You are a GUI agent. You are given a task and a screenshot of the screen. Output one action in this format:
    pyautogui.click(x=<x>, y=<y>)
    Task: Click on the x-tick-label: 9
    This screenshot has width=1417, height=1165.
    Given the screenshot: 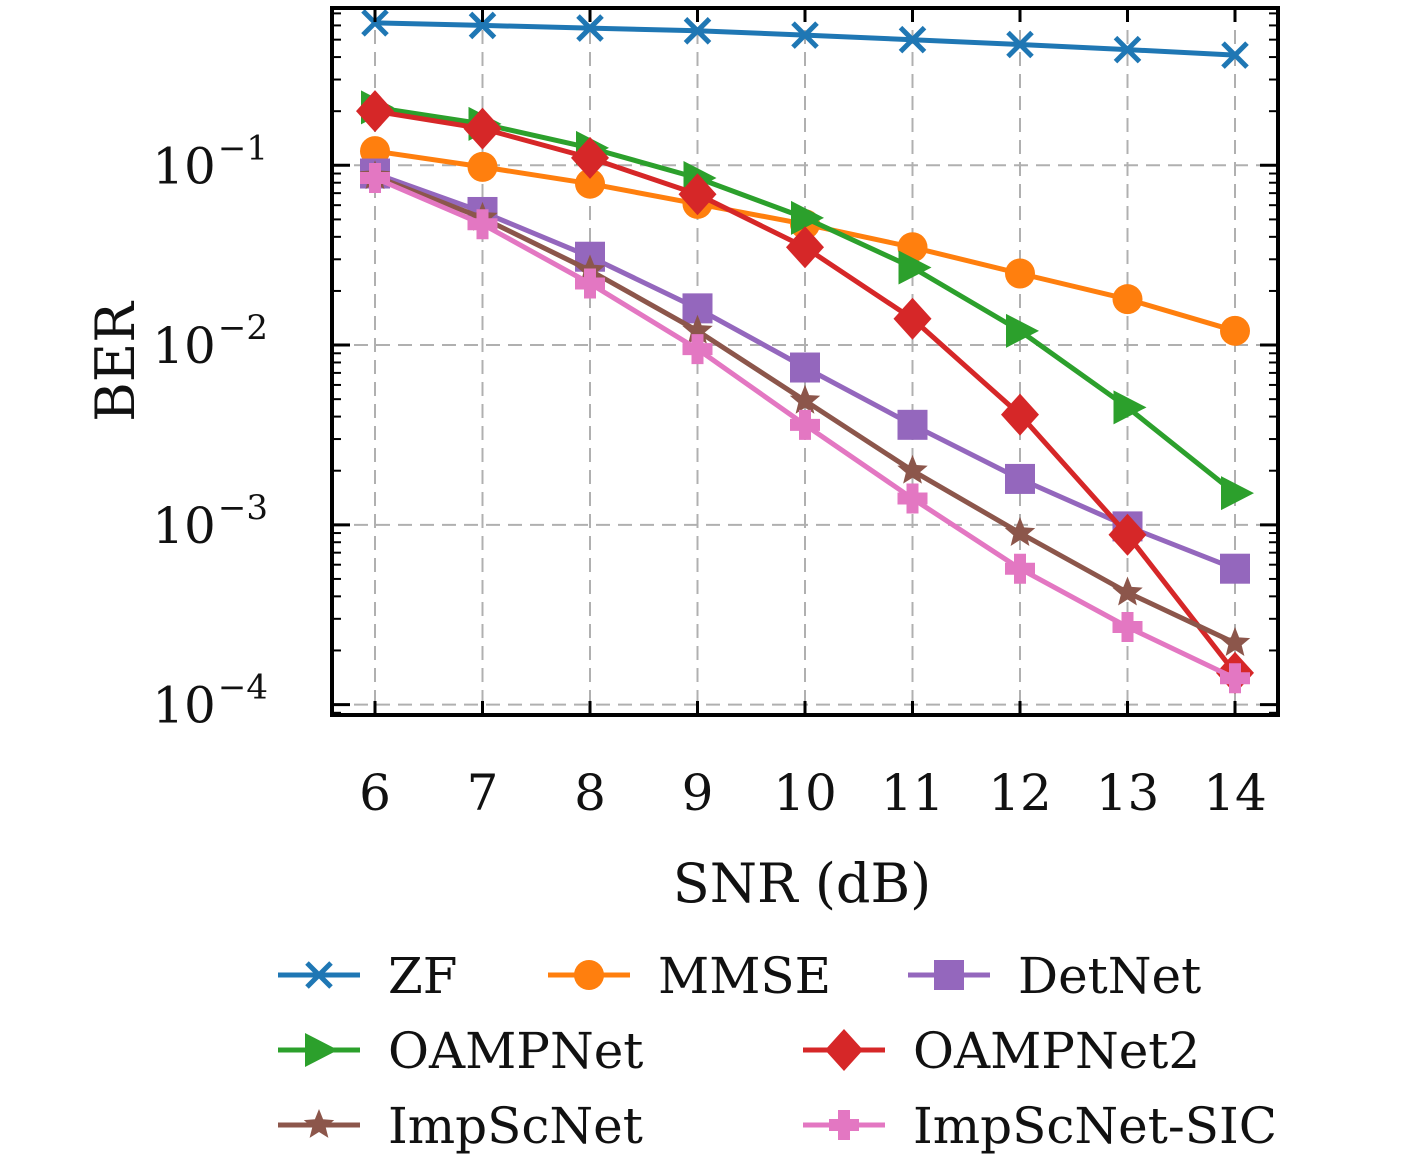 What is the action you would take?
    pyautogui.click(x=698, y=793)
    